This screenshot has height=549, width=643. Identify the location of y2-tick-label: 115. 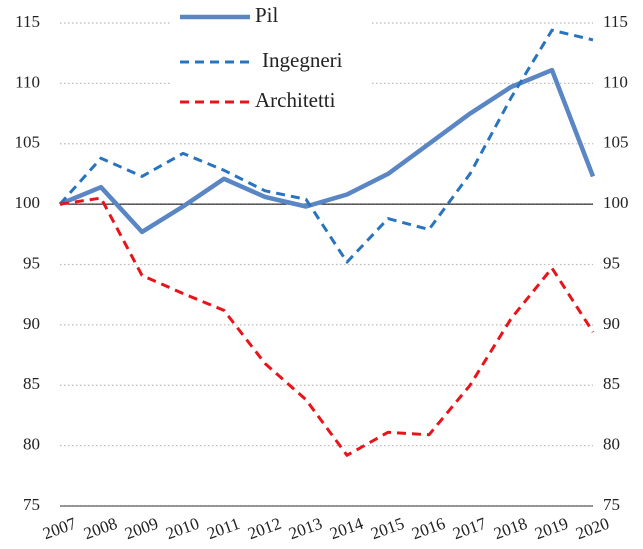
(615, 21).